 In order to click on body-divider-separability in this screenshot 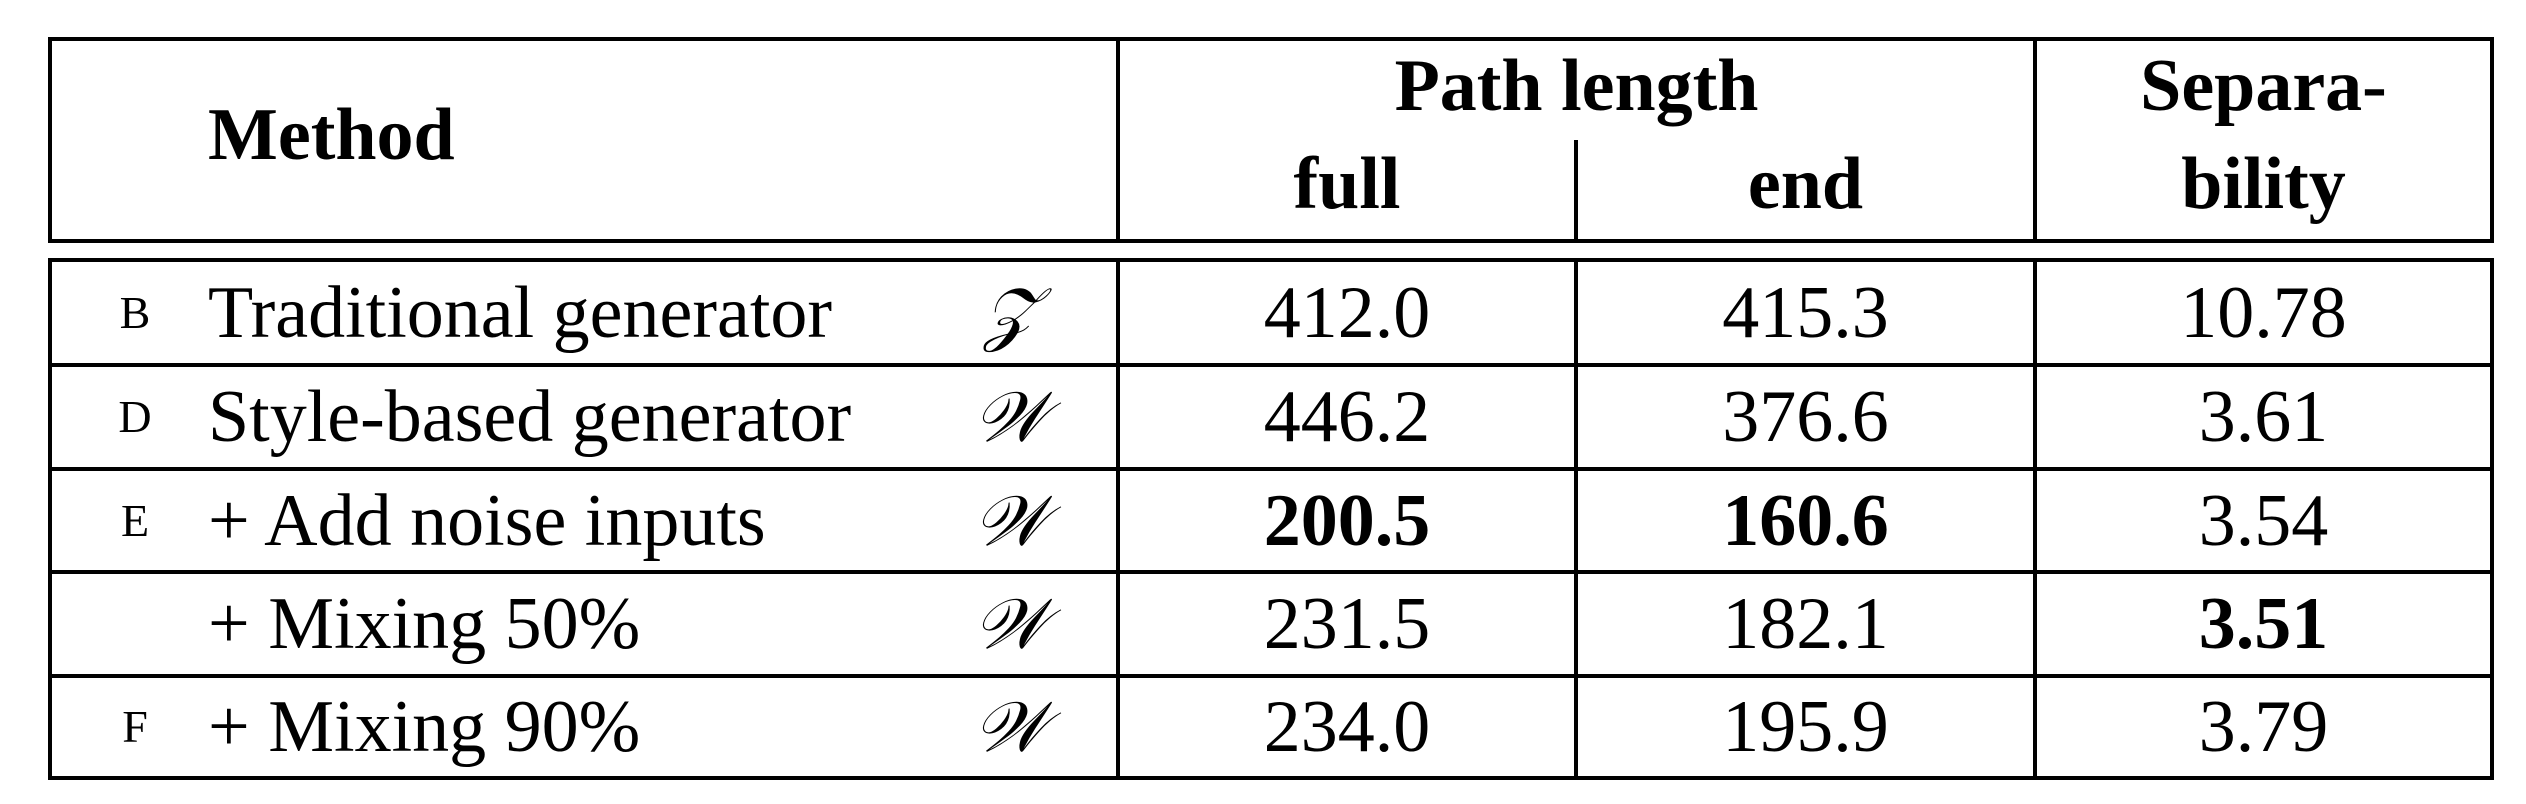, I will do `click(2035, 519)`.